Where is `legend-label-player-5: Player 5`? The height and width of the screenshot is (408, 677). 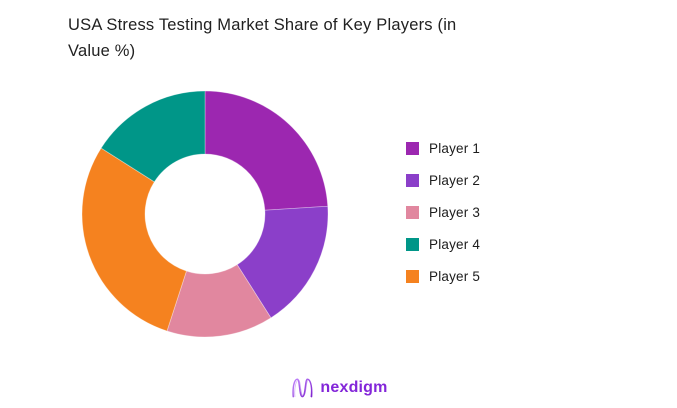 legend-label-player-5: Player 5 is located at coordinates (455, 276).